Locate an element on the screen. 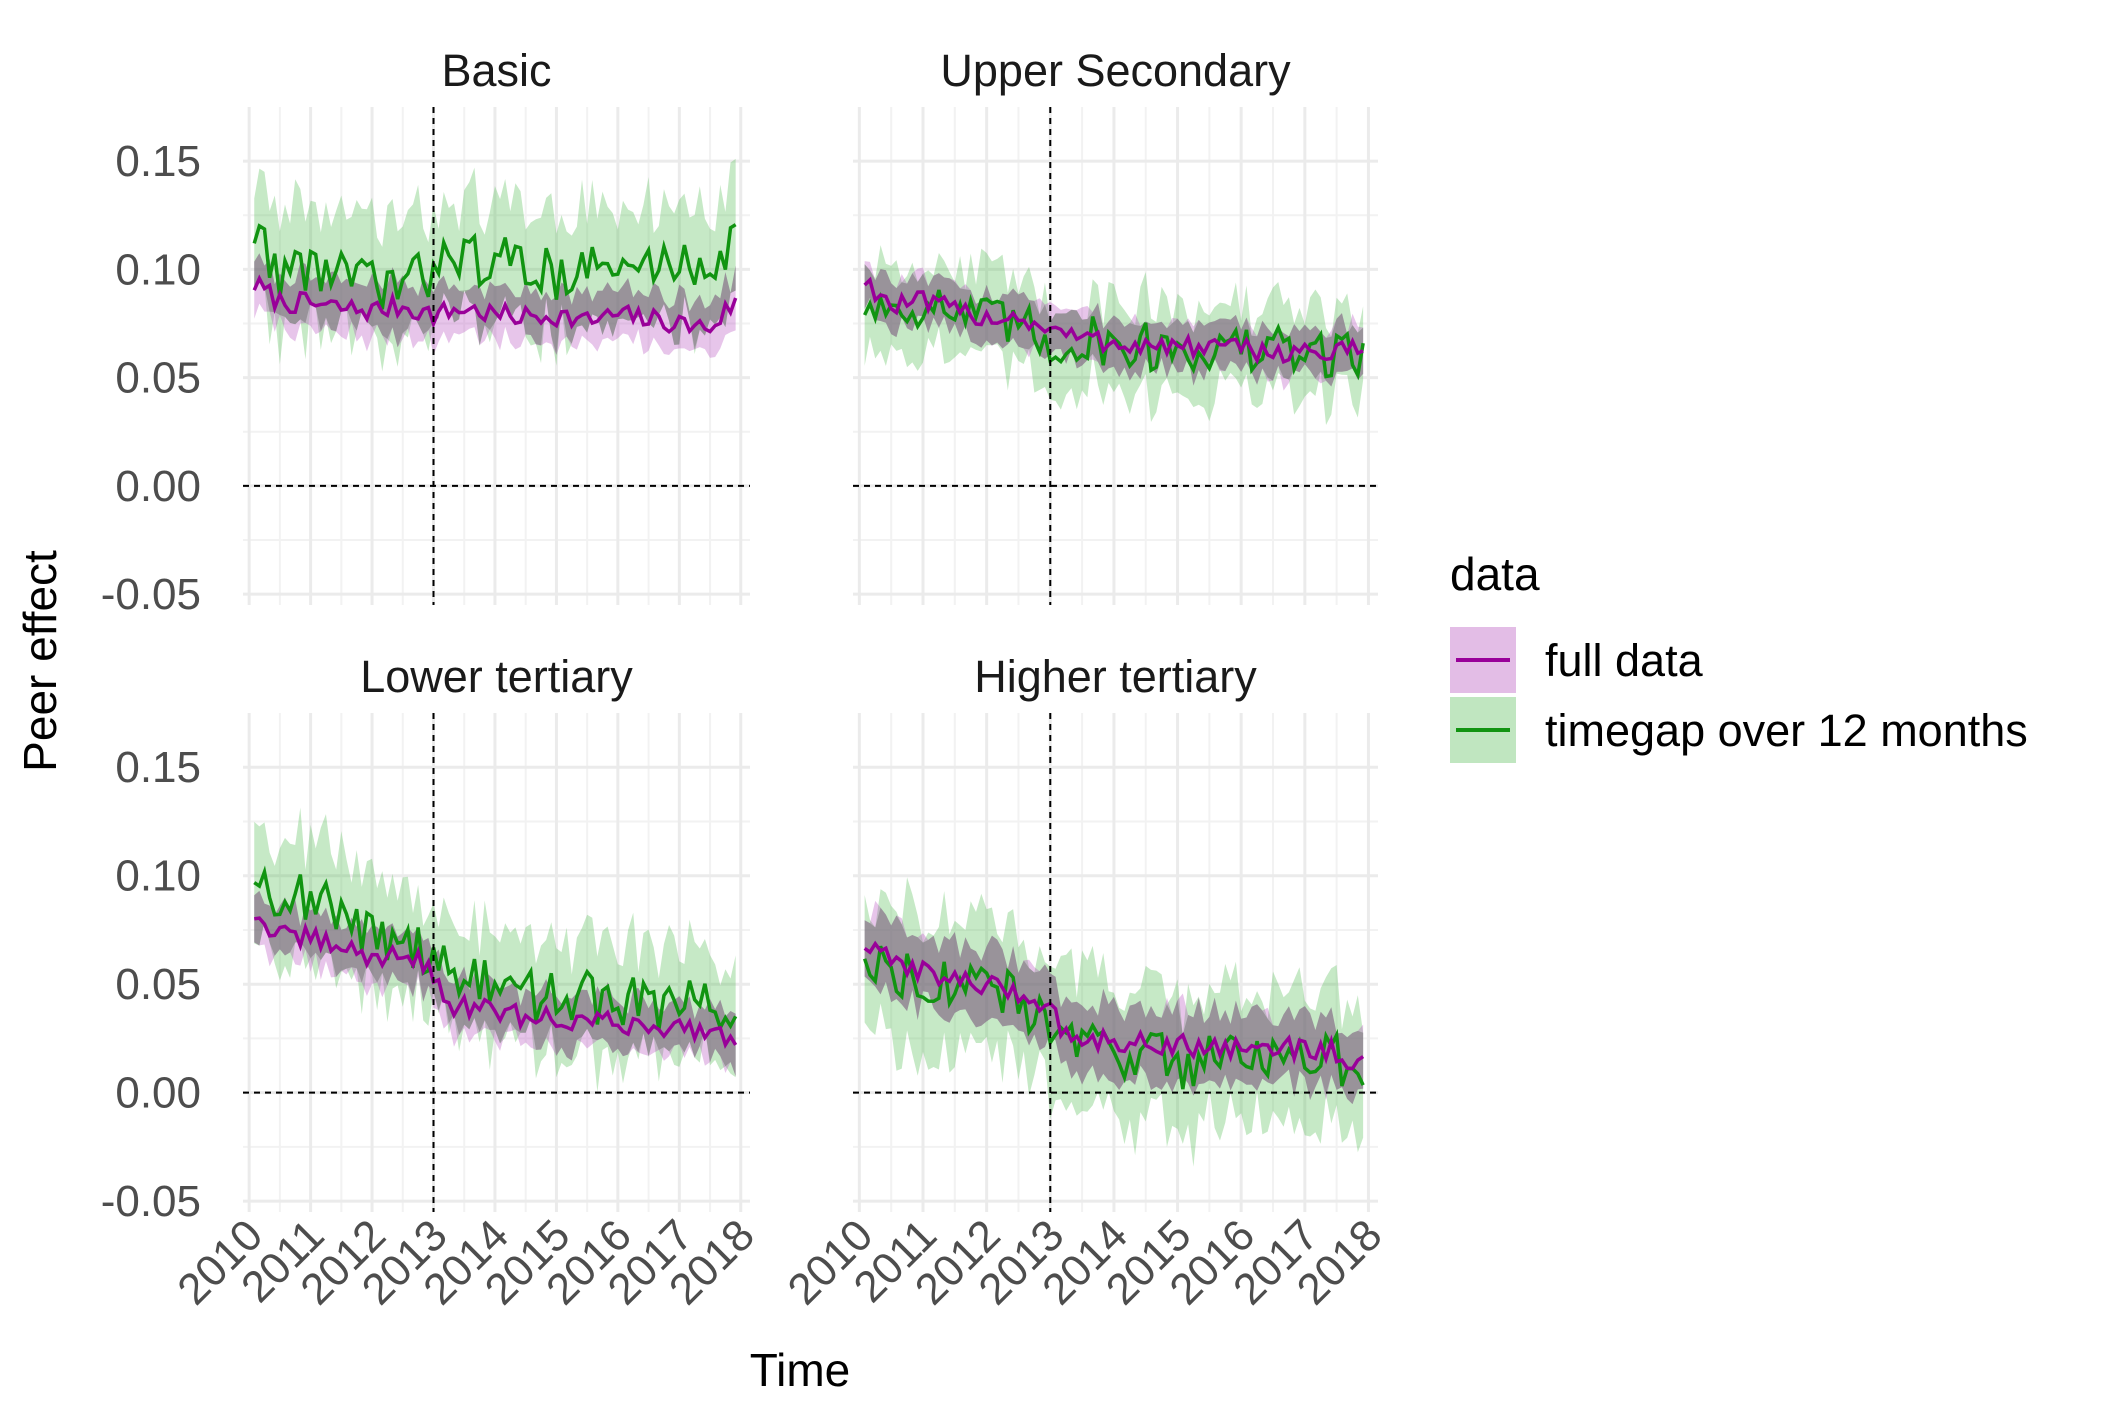  facet-title: Upper Secondary is located at coordinates (1115, 70).